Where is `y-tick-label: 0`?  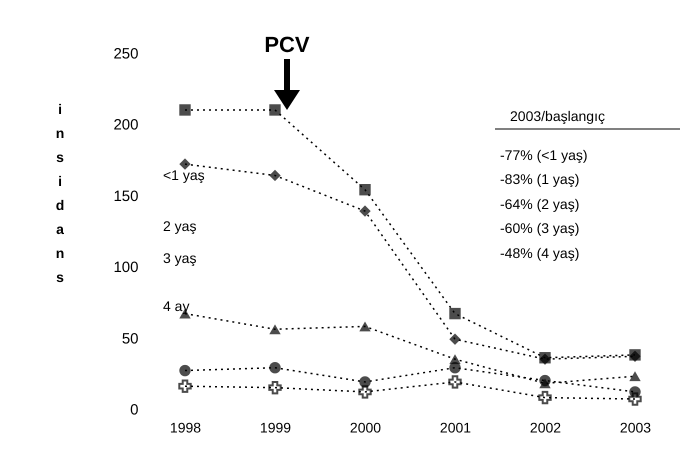 y-tick-label: 0 is located at coordinates (134, 410).